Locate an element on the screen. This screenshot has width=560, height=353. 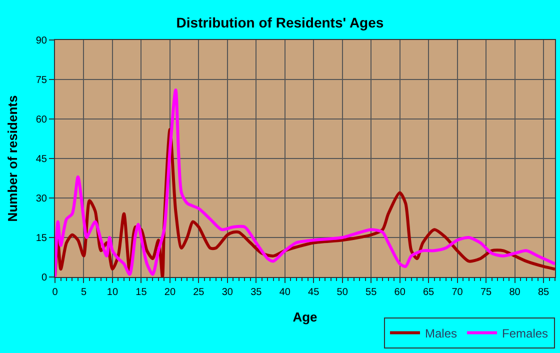
x-tick-label: 55 is located at coordinates (372, 292).